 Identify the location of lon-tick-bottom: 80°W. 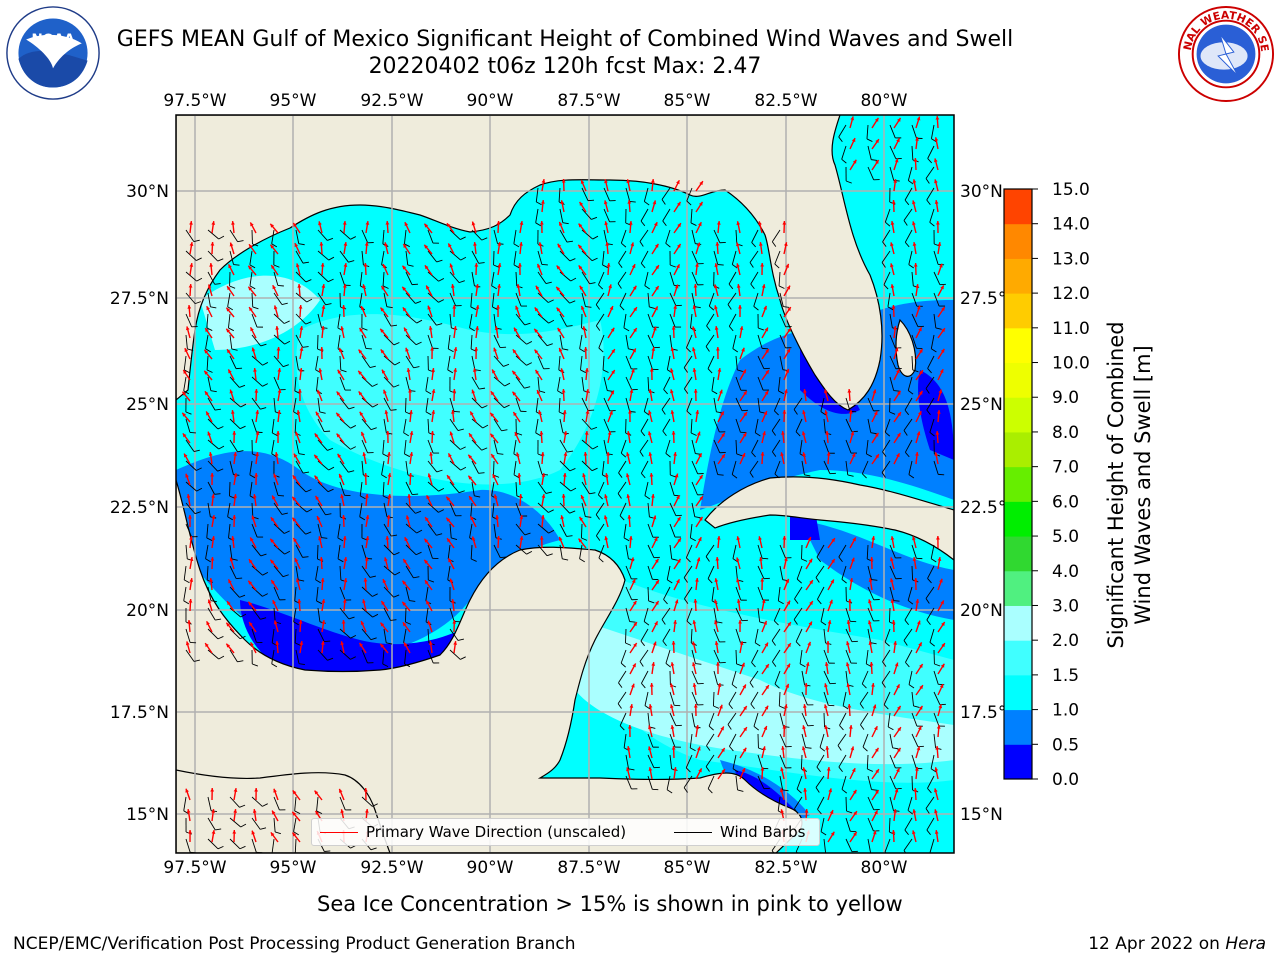
(884, 868).